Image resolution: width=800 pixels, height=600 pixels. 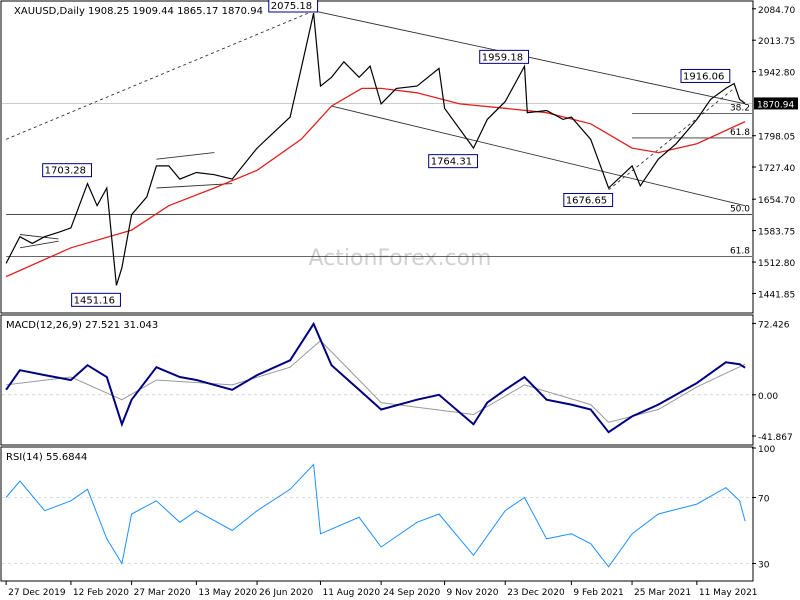 I want to click on x-tick-0: 27 Dec 2019, so click(x=37, y=593).